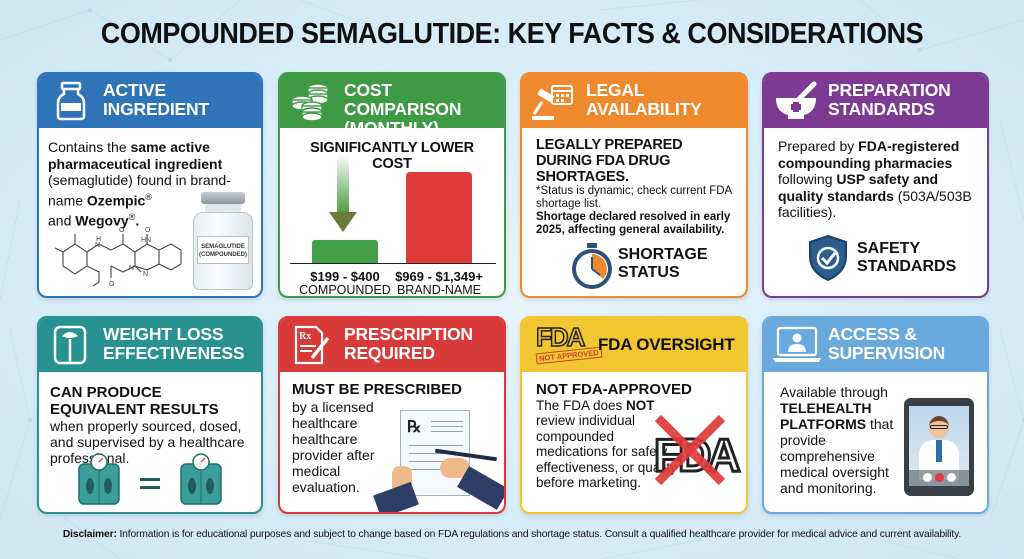  Describe the element at coordinates (408, 343) in the screenshot. I see `card-title: PRESCRIPTION REQUIRED` at that location.